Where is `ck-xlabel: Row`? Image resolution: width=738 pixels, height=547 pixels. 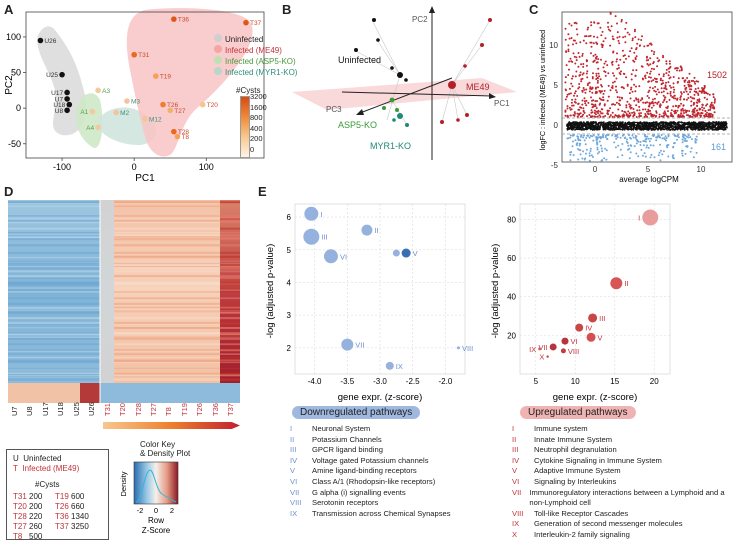 ck-xlabel: Row is located at coordinates (156, 520).